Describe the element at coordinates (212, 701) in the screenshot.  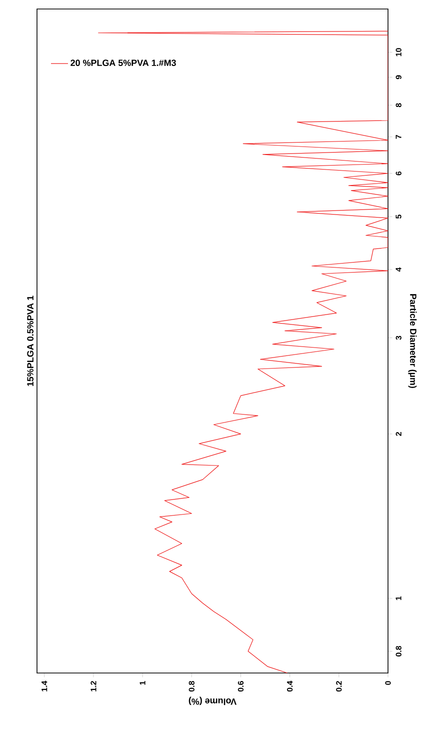
I see `x-axis-title: Volume (%)` at that location.